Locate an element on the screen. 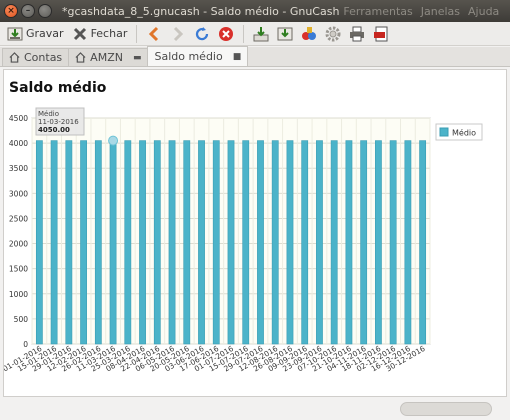 This screenshot has height=420, width=510. reload-icon is located at coordinates (202, 33).